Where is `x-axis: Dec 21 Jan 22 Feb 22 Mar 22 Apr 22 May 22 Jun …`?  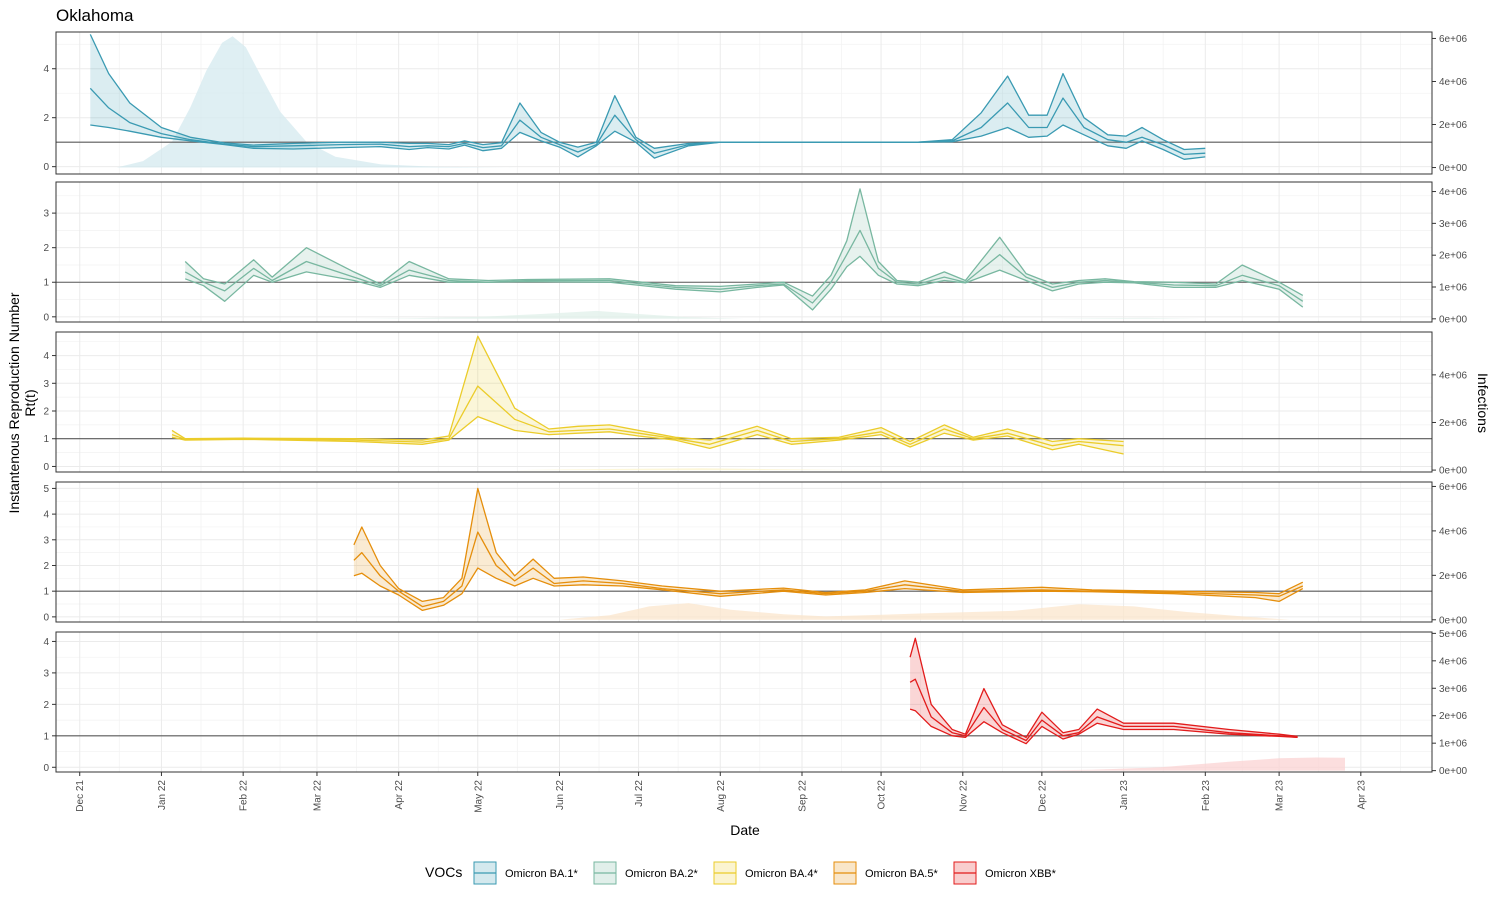
x-axis: Dec 21 Jan 22 Feb 22 Mar 22 Apr 22 May 22 Jun … is located at coordinates (721, 792).